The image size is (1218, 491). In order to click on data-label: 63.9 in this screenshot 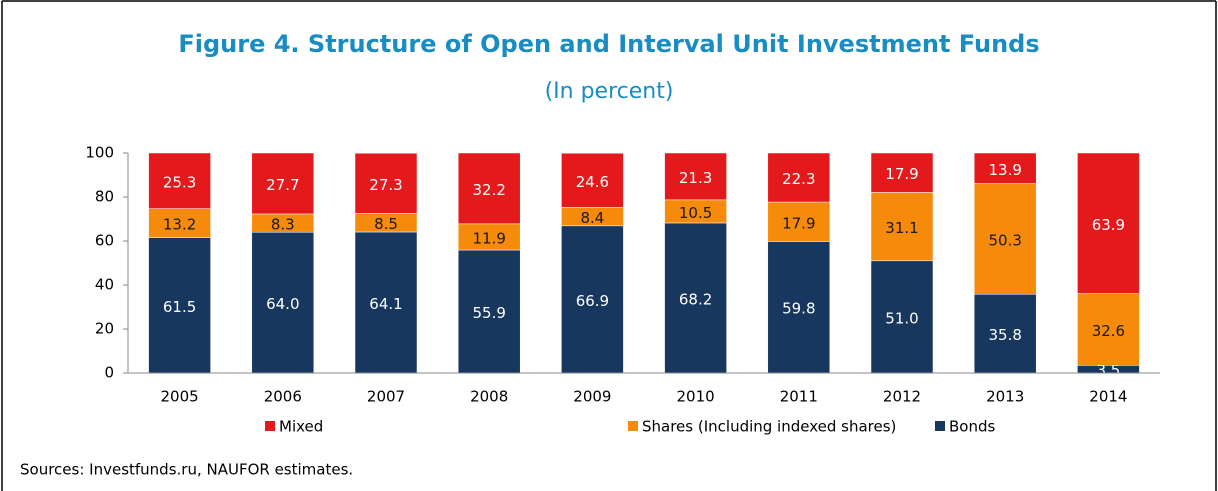, I will do `click(1108, 225)`.